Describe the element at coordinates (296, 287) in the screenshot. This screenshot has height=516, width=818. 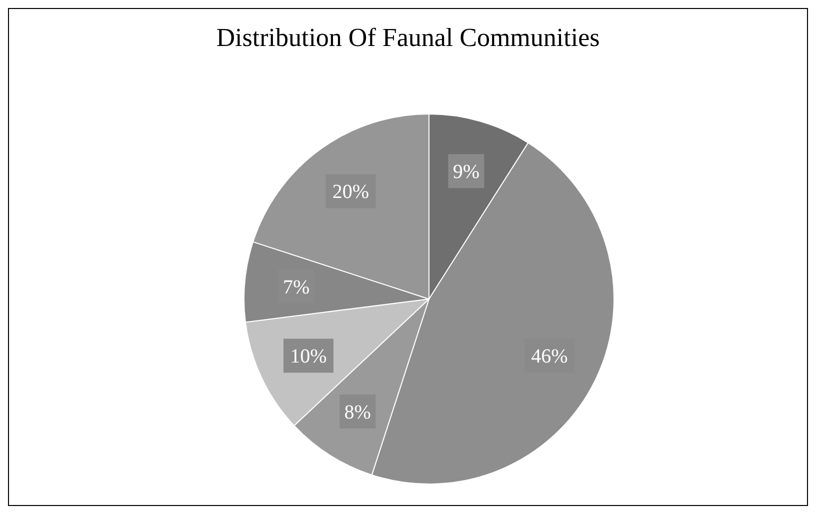
I see `data-label: 7%` at that location.